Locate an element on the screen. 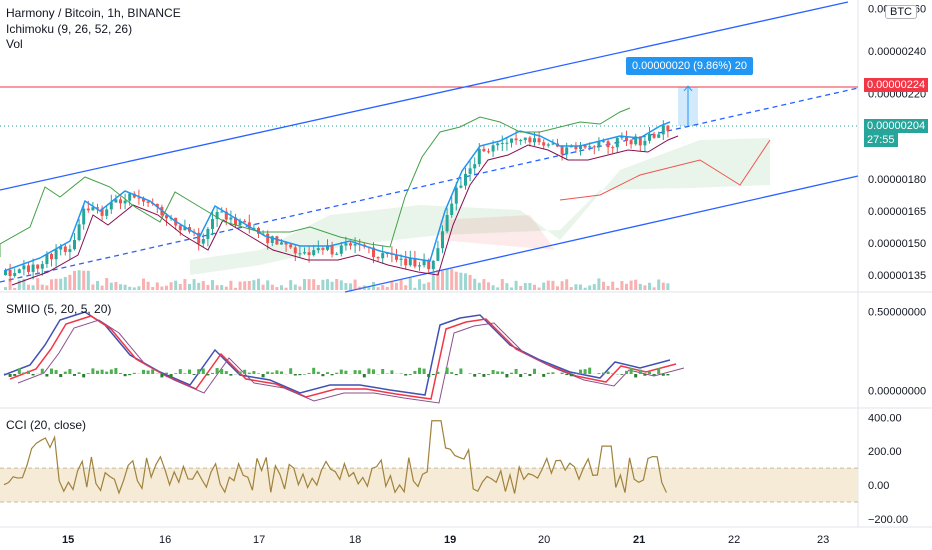 This screenshot has height=550, width=932. time-tick-label: 16 is located at coordinates (165, 540).